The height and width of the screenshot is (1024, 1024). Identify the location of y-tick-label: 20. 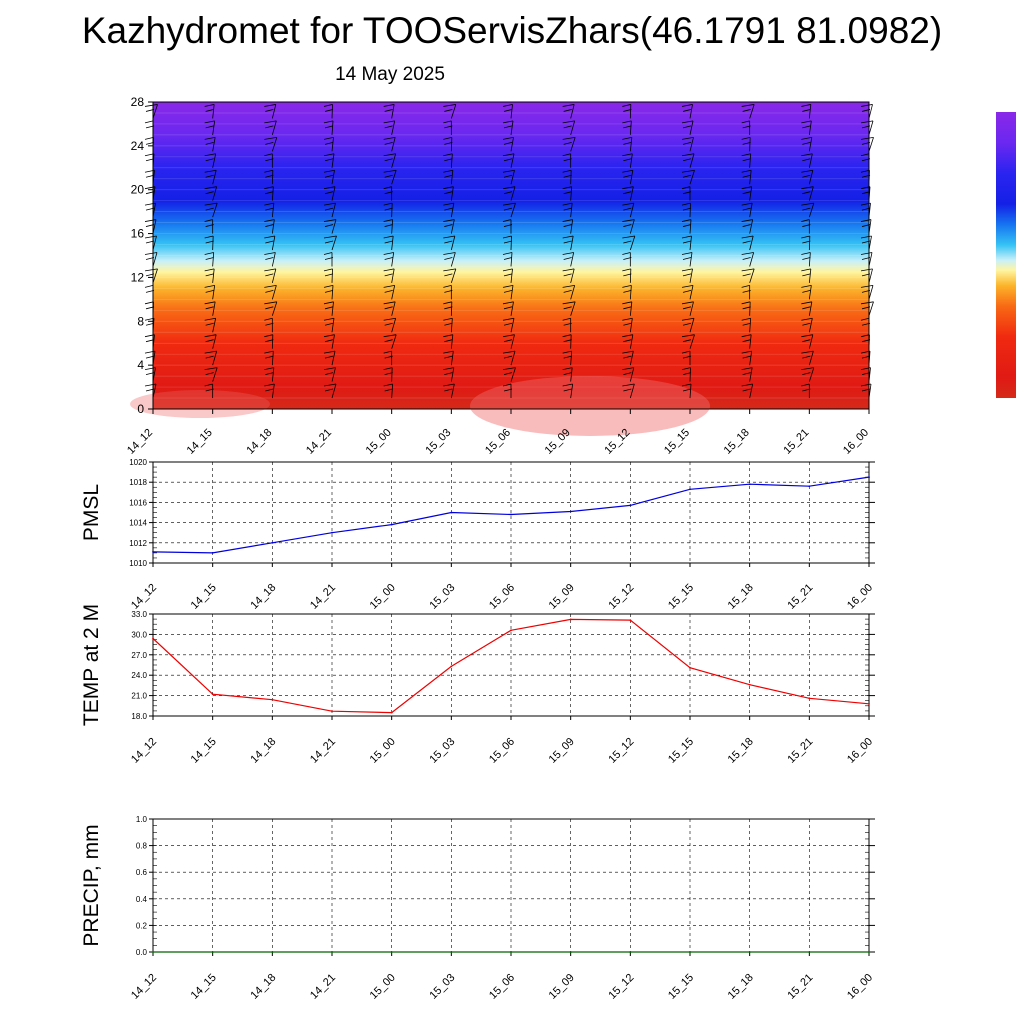
(138, 190).